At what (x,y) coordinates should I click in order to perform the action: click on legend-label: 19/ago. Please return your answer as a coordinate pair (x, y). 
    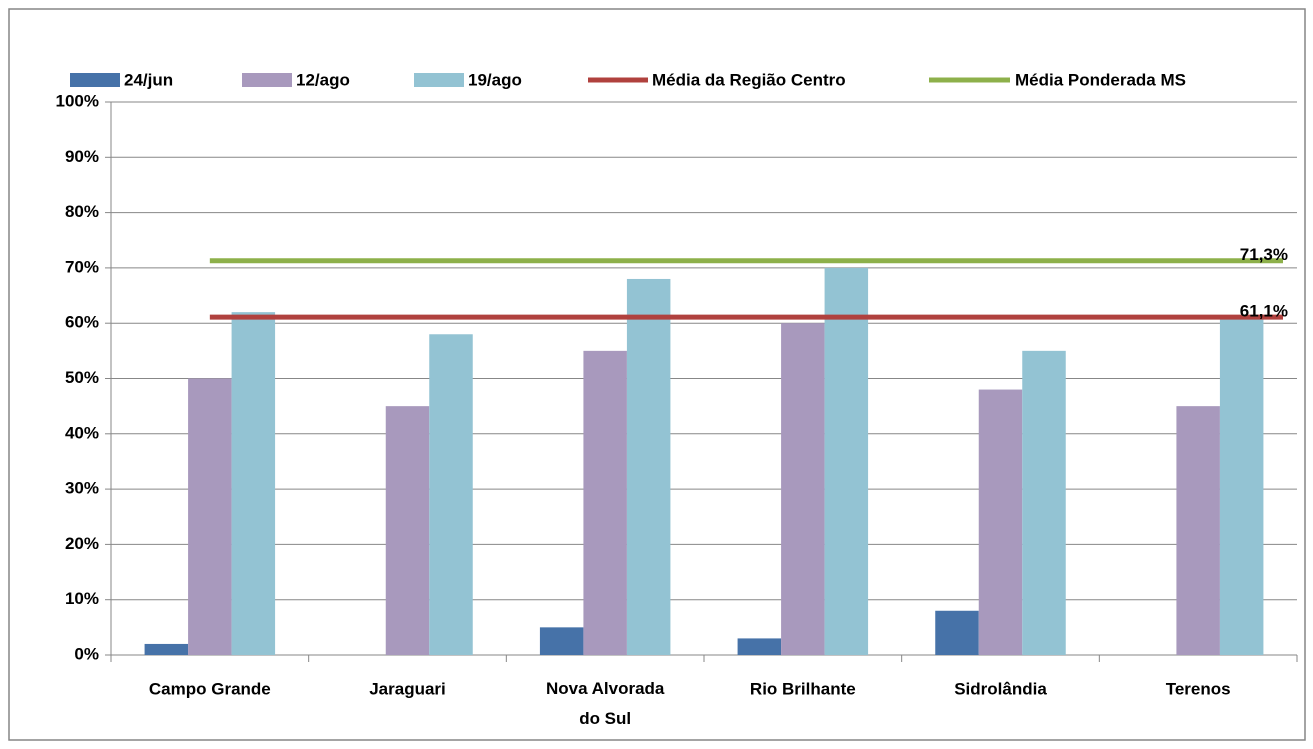
    Looking at the image, I should click on (495, 79).